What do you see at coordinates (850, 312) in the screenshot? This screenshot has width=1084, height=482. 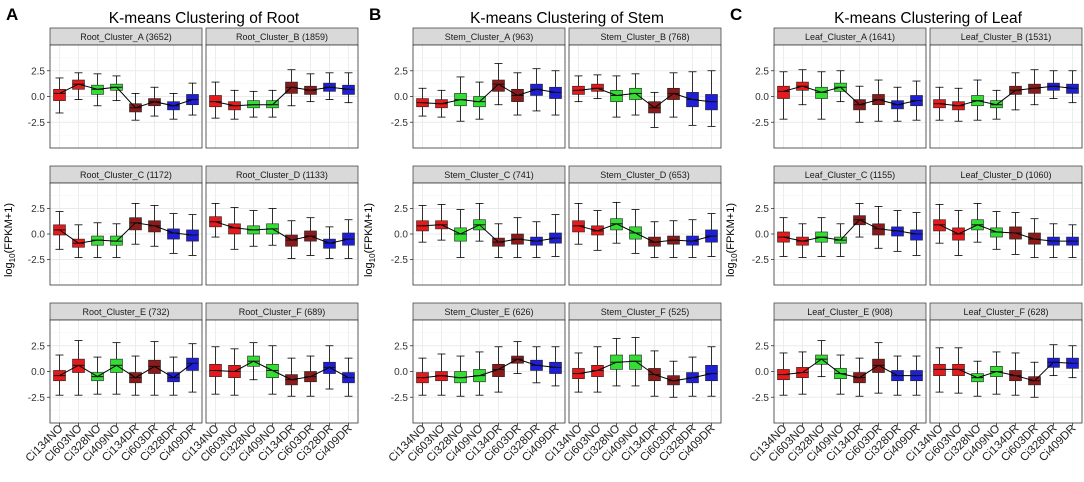 I see `facet-label: Leaf_Cluster_E (908)` at bounding box center [850, 312].